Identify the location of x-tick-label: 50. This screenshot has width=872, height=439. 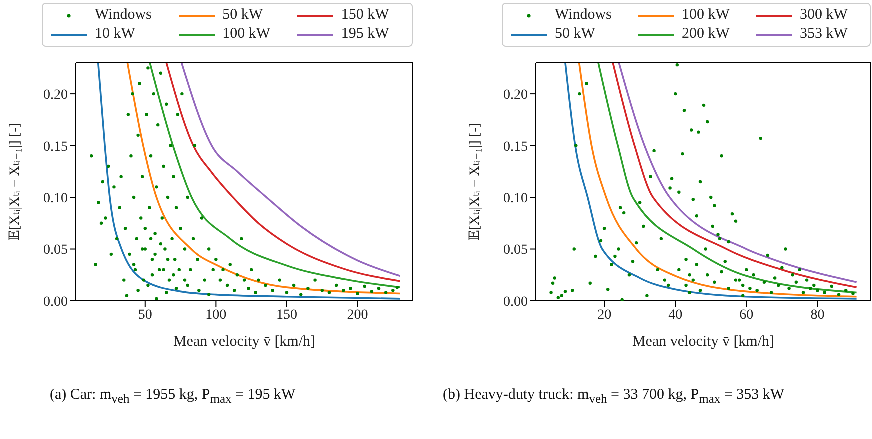
(145, 315).